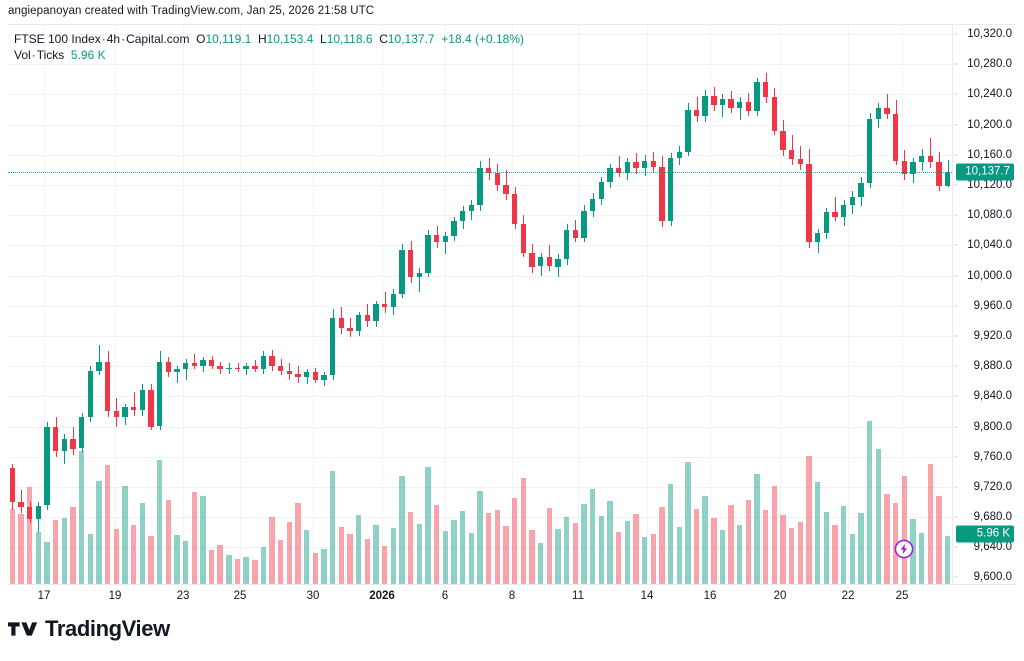 This screenshot has height=661, width=1024. Describe the element at coordinates (992, 486) in the screenshot. I see `price-axis-tick-label: 9,720.0` at that location.